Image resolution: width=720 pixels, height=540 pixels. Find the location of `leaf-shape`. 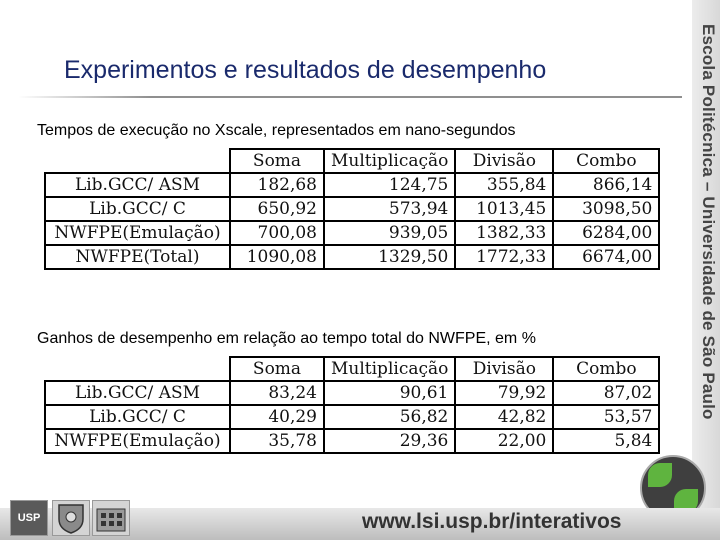

leaf-shape is located at coordinates (660, 475).